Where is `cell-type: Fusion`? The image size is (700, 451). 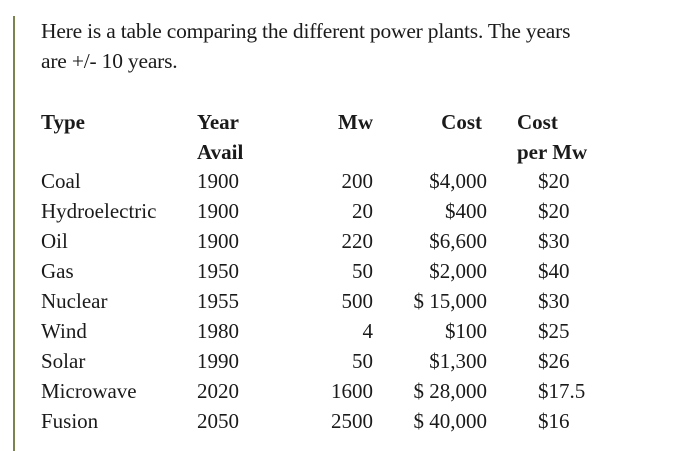 cell-type: Fusion is located at coordinates (70, 421).